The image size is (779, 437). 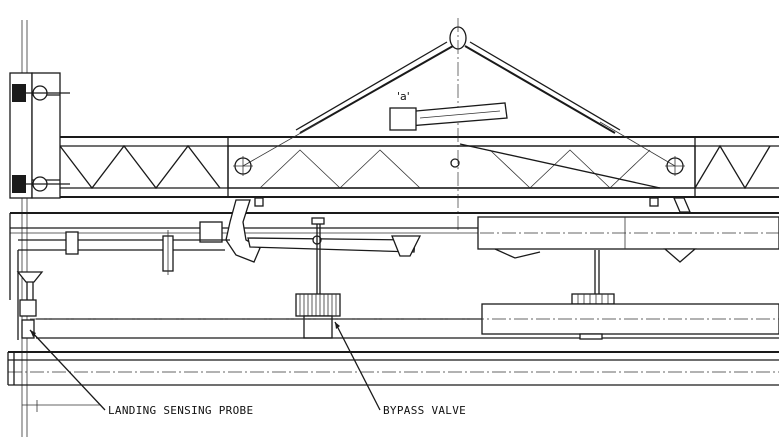 What do you see at coordinates (180, 410) in the screenshot?
I see `landing-probe-label: LANDING SENSING PROBE` at bounding box center [180, 410].